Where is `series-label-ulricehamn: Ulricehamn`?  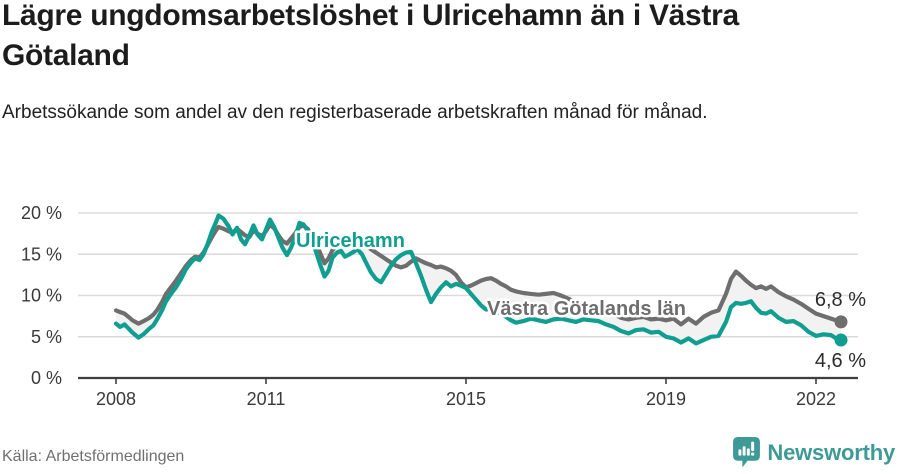
series-label-ulricehamn: Ulricehamn is located at coordinates (350, 241).